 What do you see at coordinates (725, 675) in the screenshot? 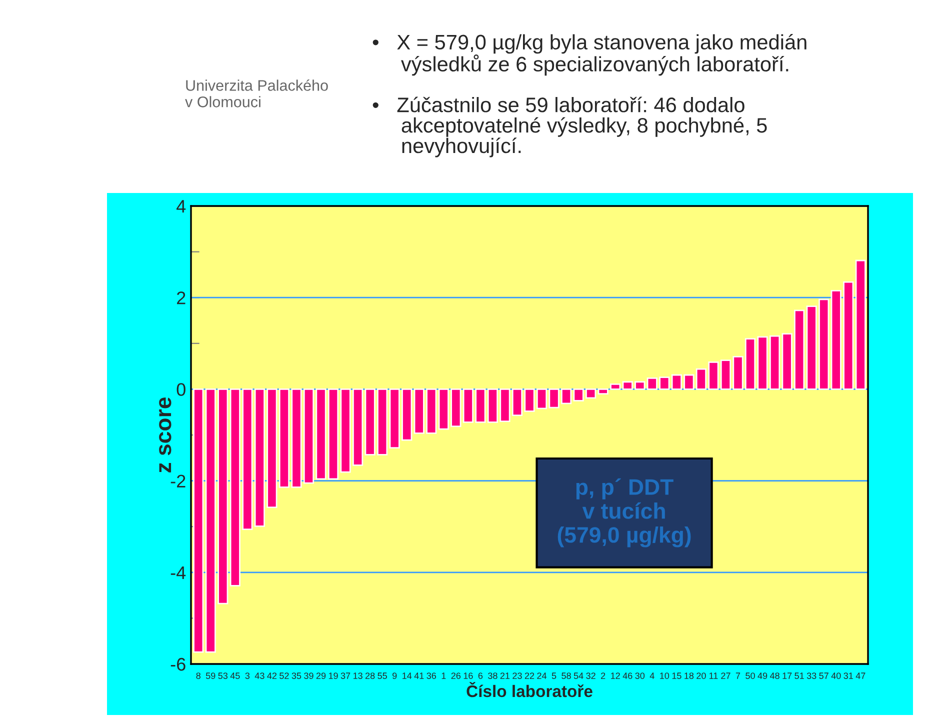
I see `x-tick-label: 27` at bounding box center [725, 675].